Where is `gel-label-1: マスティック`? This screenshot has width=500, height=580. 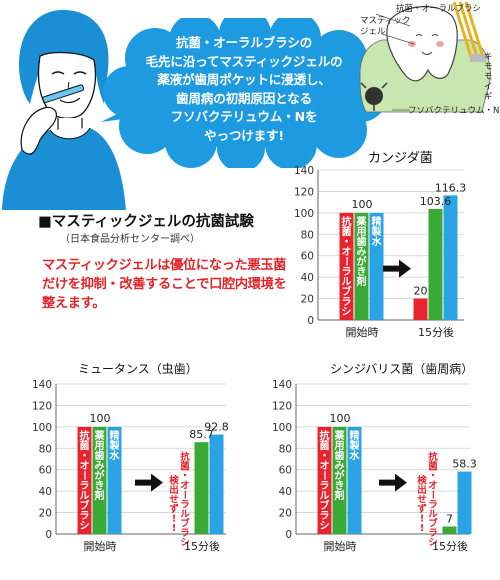 gel-label-1: マスティック is located at coordinates (385, 21).